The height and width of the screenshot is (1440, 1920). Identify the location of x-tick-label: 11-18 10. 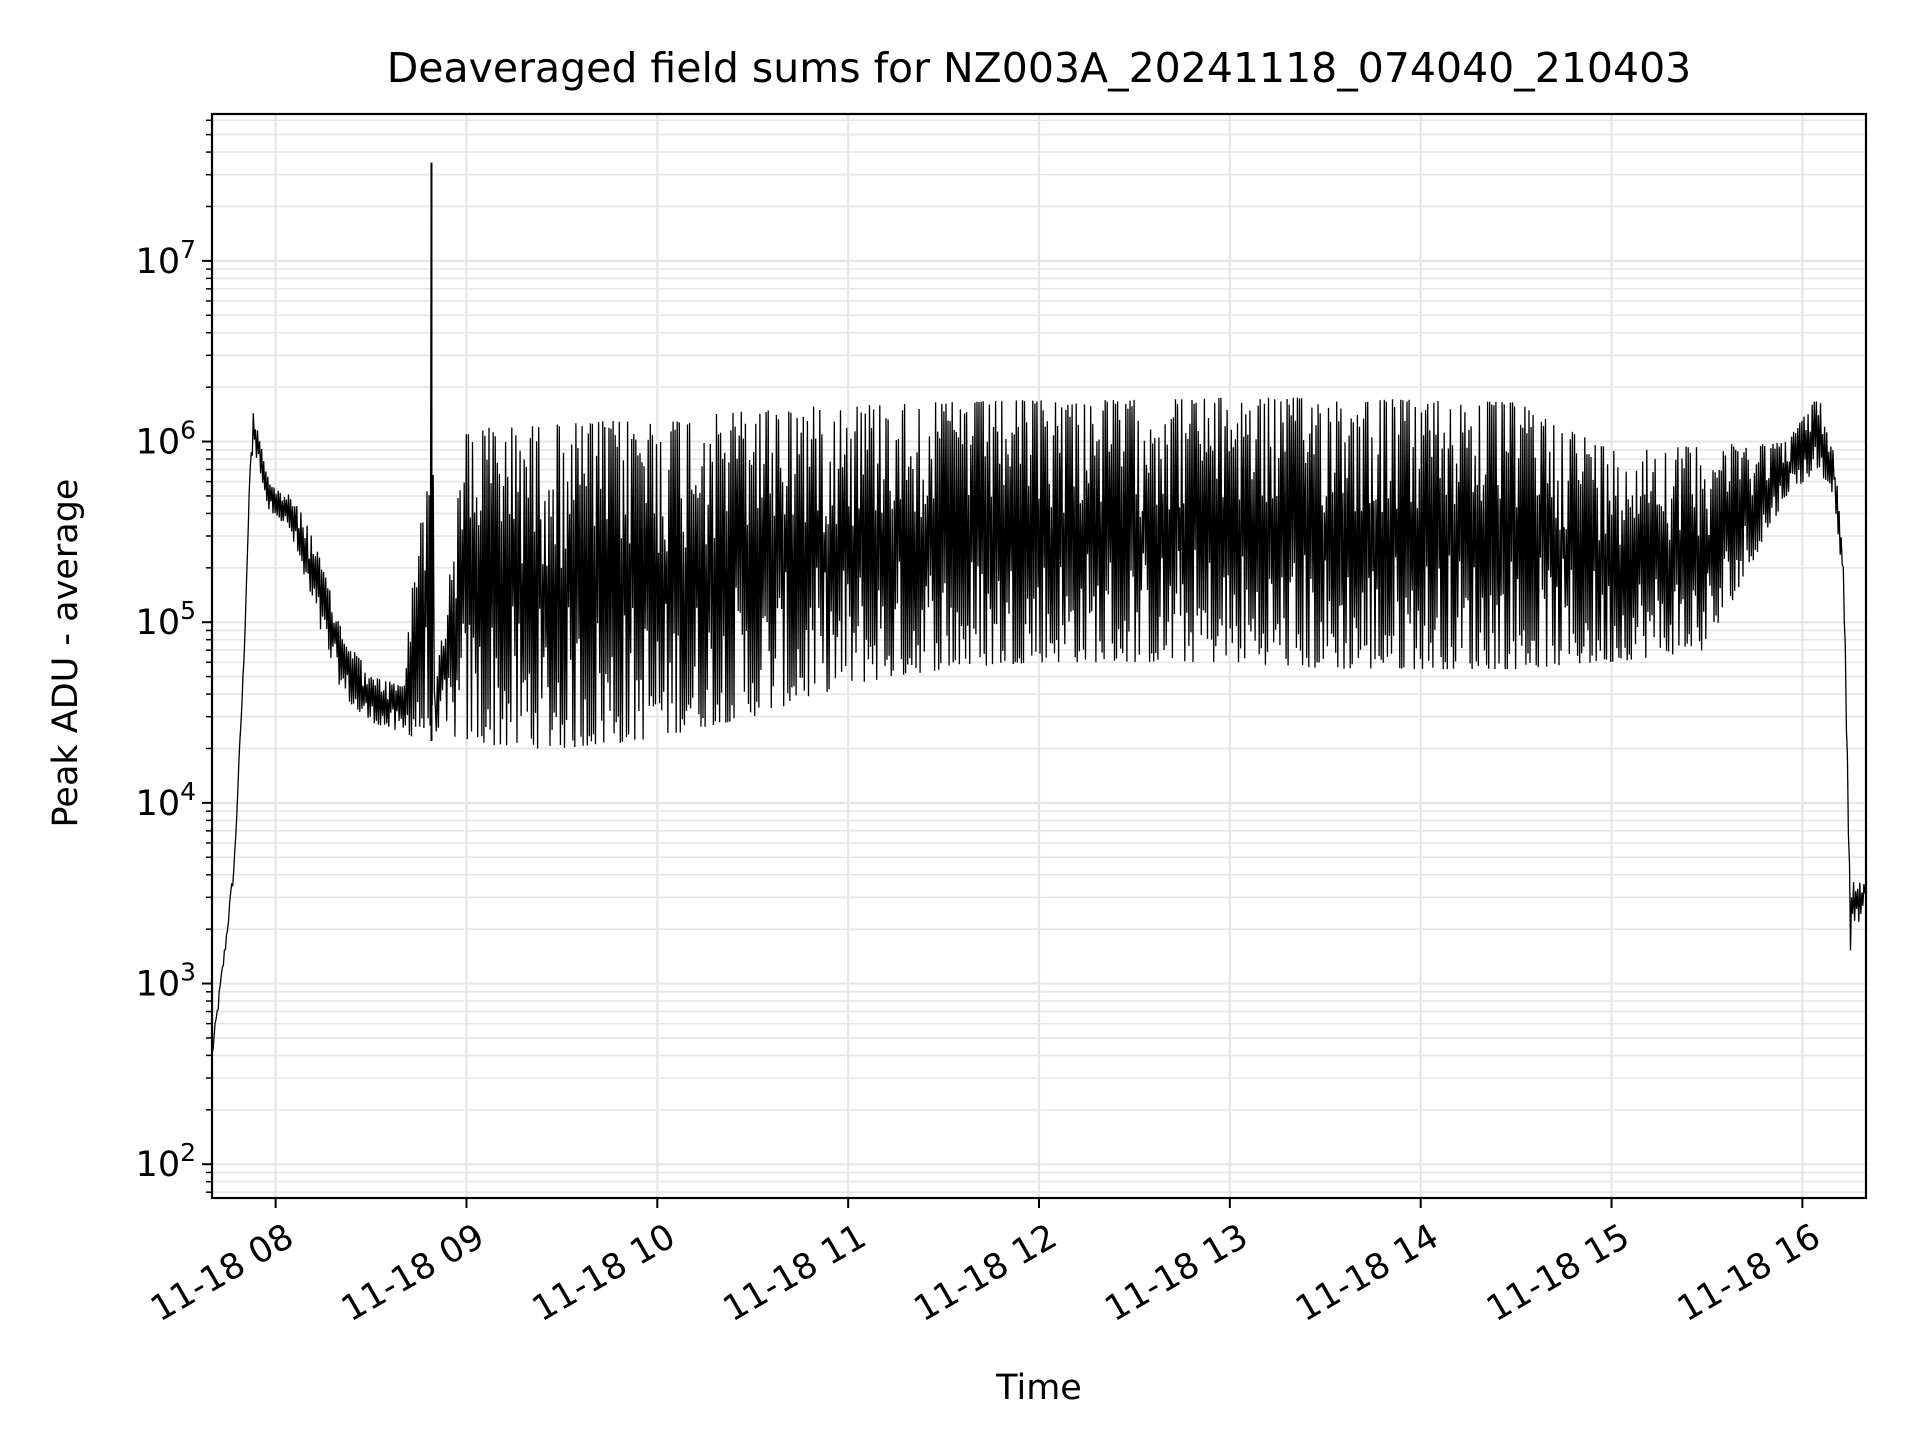
(604, 1273).